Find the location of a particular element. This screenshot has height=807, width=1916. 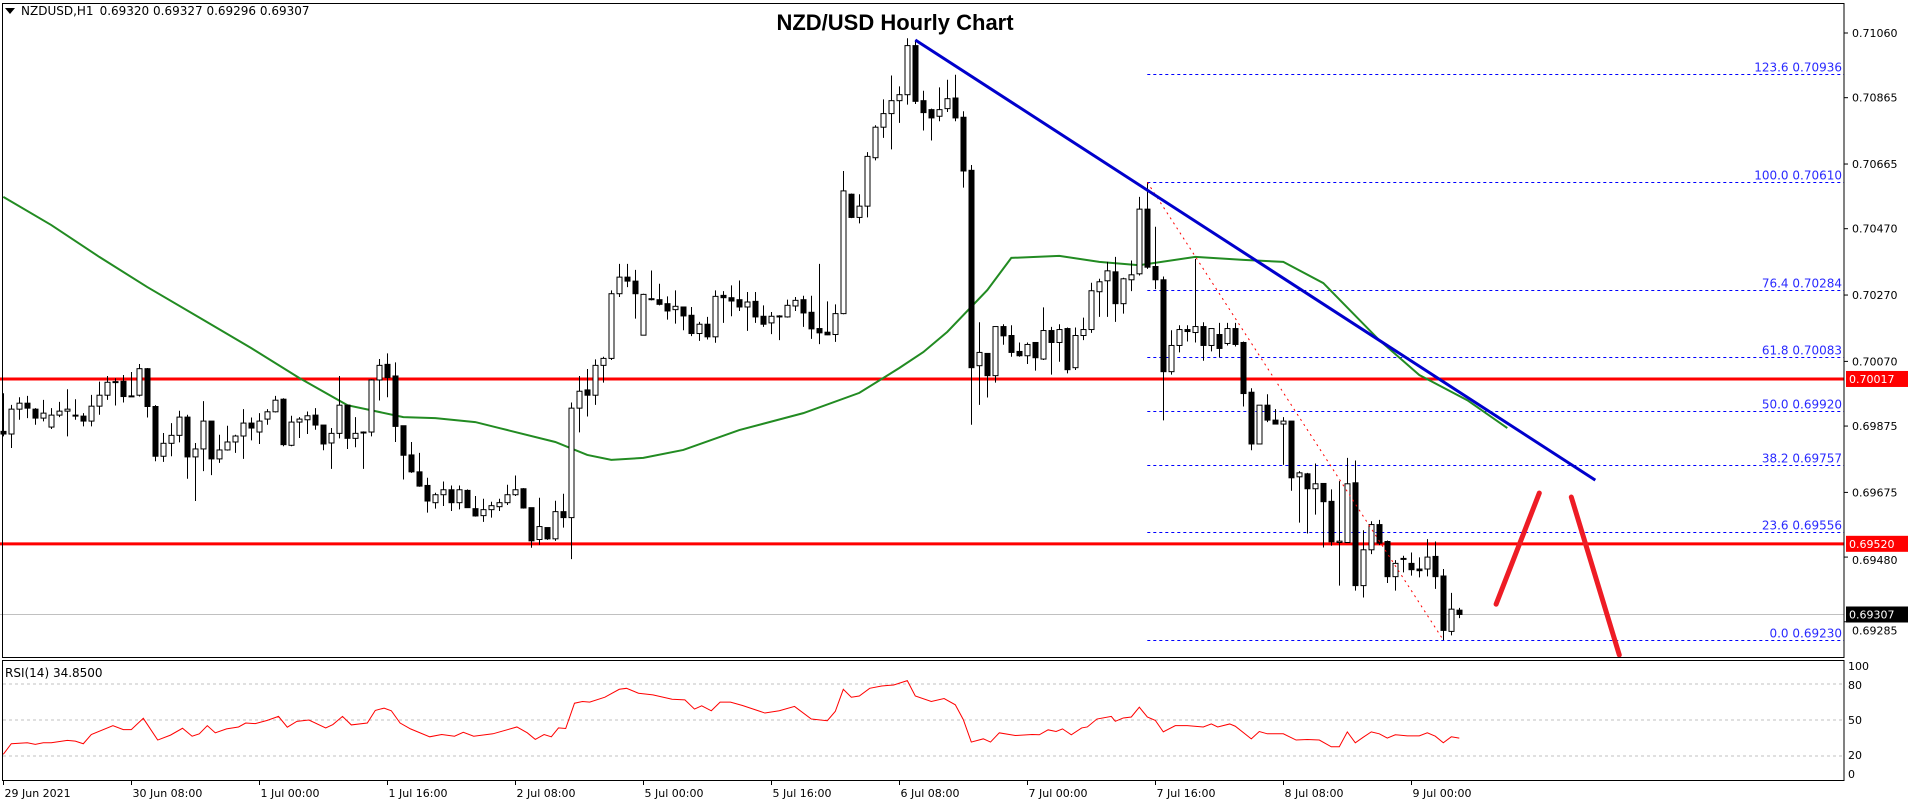

price-axis-label: 0.70665 is located at coordinates (1875, 164).